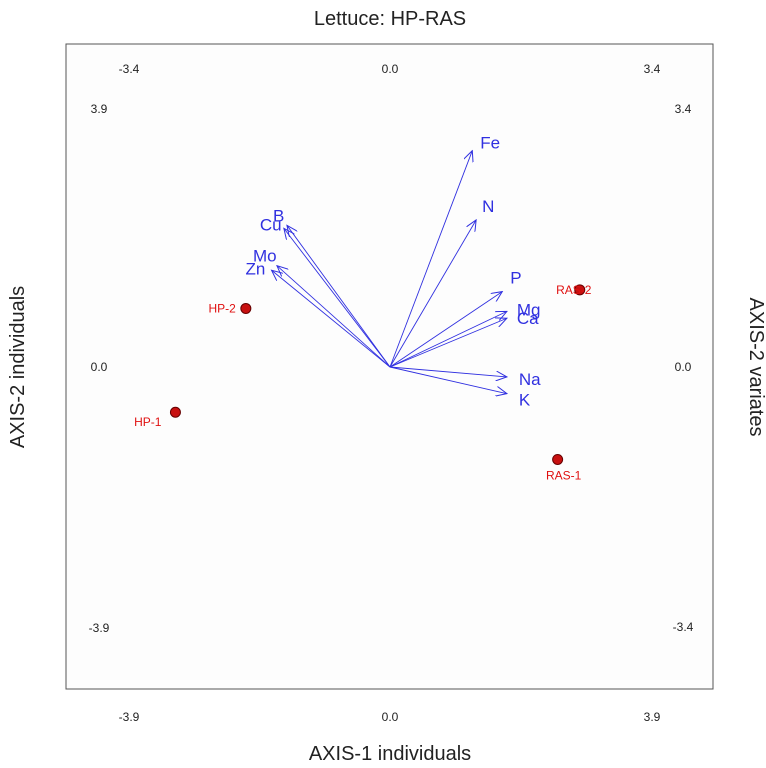 The height and width of the screenshot is (768, 766). I want to click on point-label-ras-1: RAS-1, so click(564, 475).